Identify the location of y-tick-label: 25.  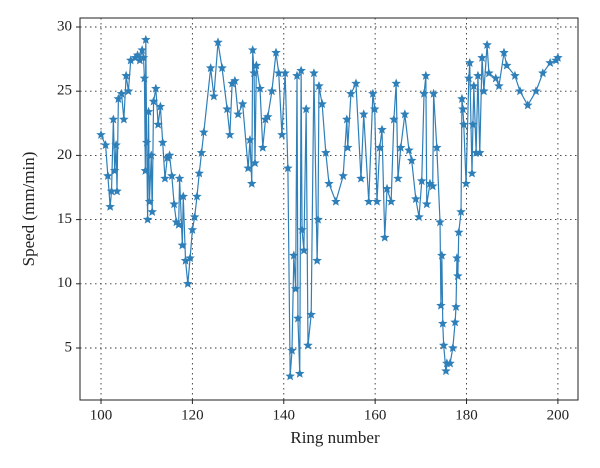
(64, 91).